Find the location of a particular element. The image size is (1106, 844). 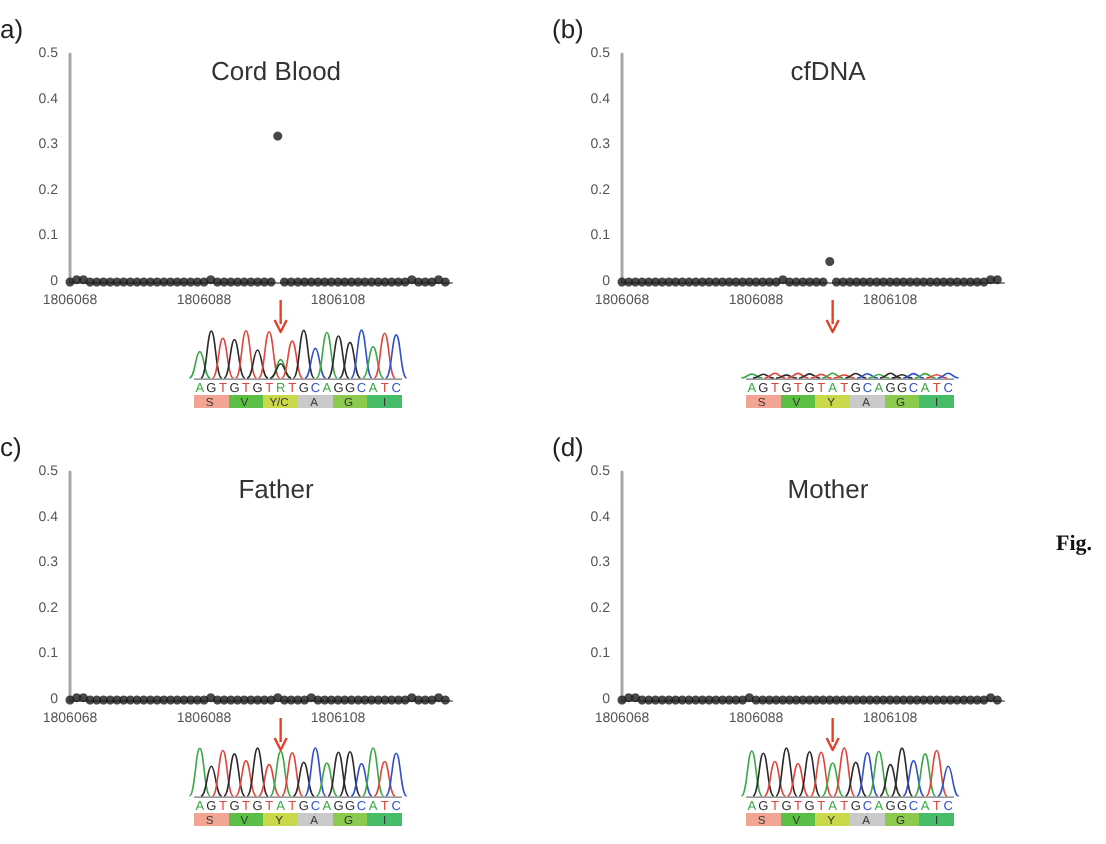

text: Fig. is located at coordinates (1074, 544).